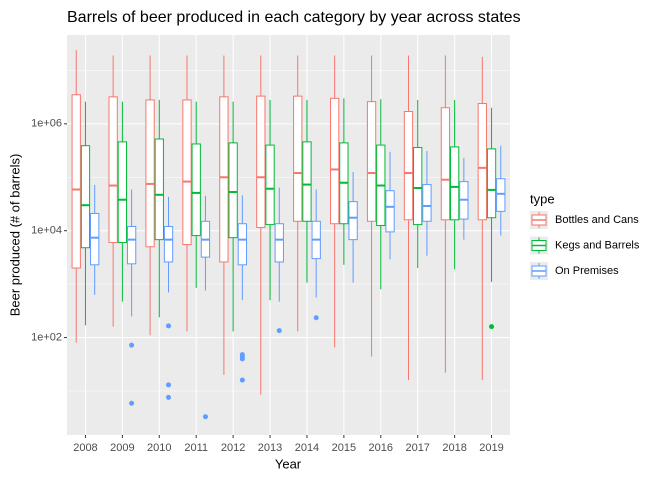 The image size is (672, 485). I want to click on legend-label: Kegs and Barrels, so click(597, 245).